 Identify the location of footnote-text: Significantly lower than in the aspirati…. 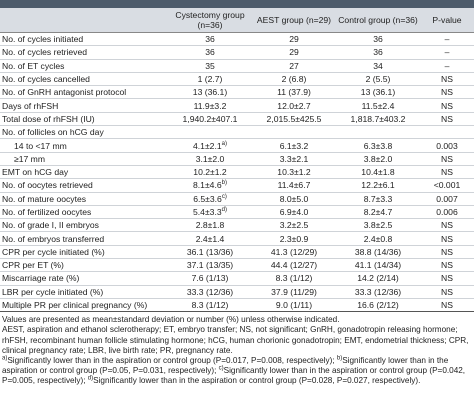
(172, 361).